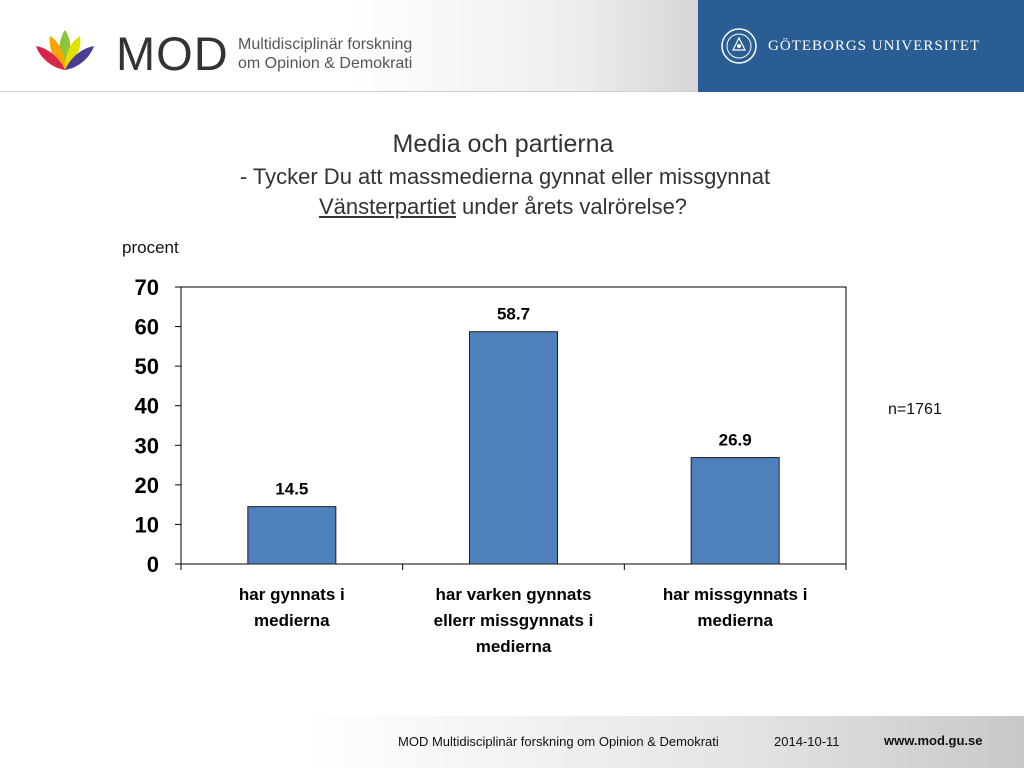 The height and width of the screenshot is (768, 1024). What do you see at coordinates (147, 445) in the screenshot?
I see `y-tick-label: 30` at bounding box center [147, 445].